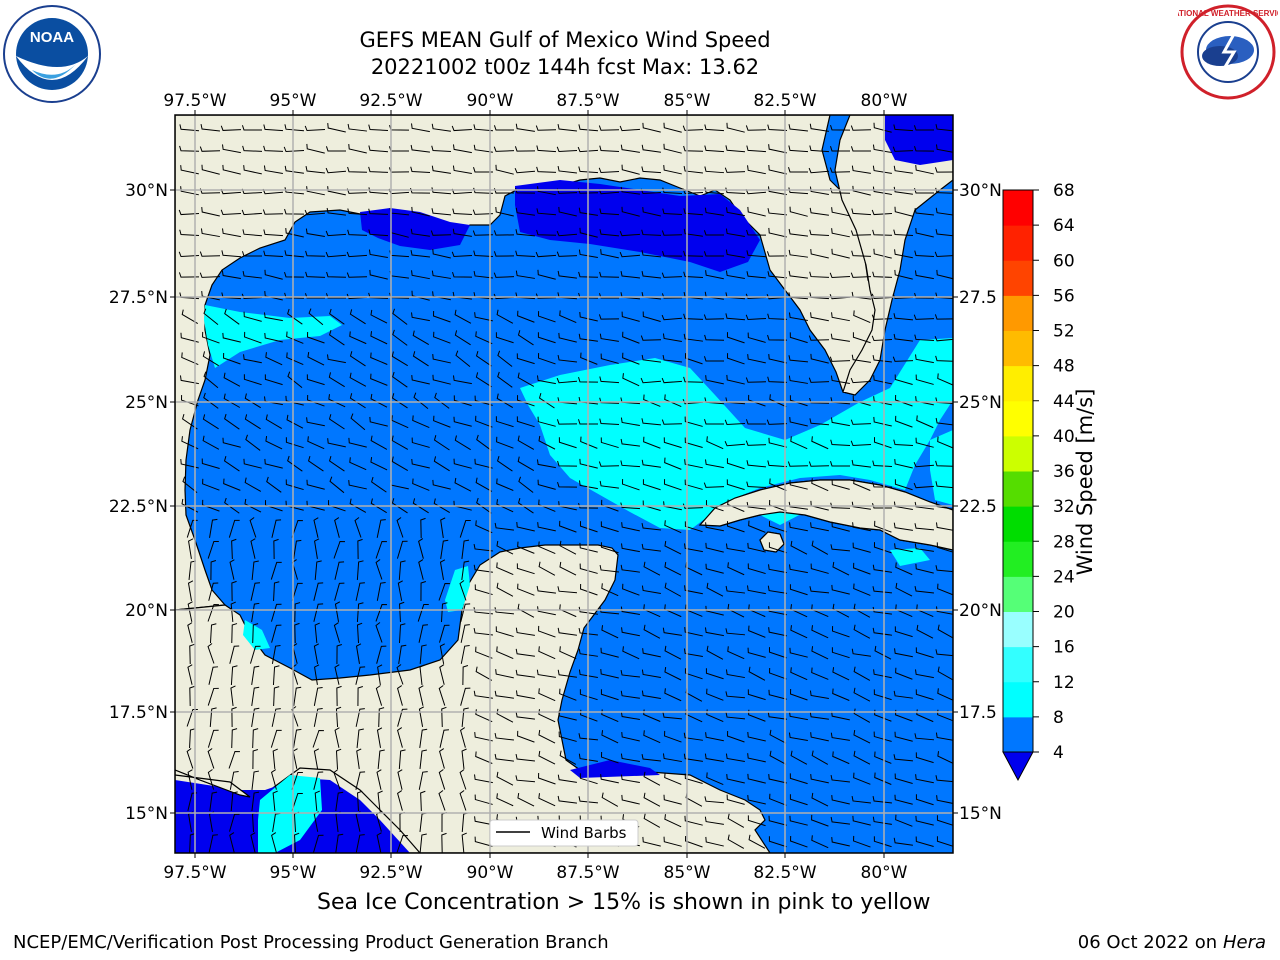  What do you see at coordinates (884, 101) in the screenshot?
I see `lon-tick-top: 80°W` at bounding box center [884, 101].